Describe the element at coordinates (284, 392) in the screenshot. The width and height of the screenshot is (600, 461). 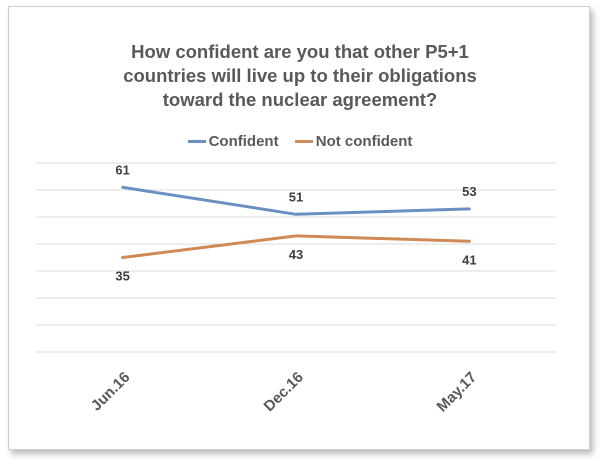
I see `x-tick-label: Dec.16` at that location.